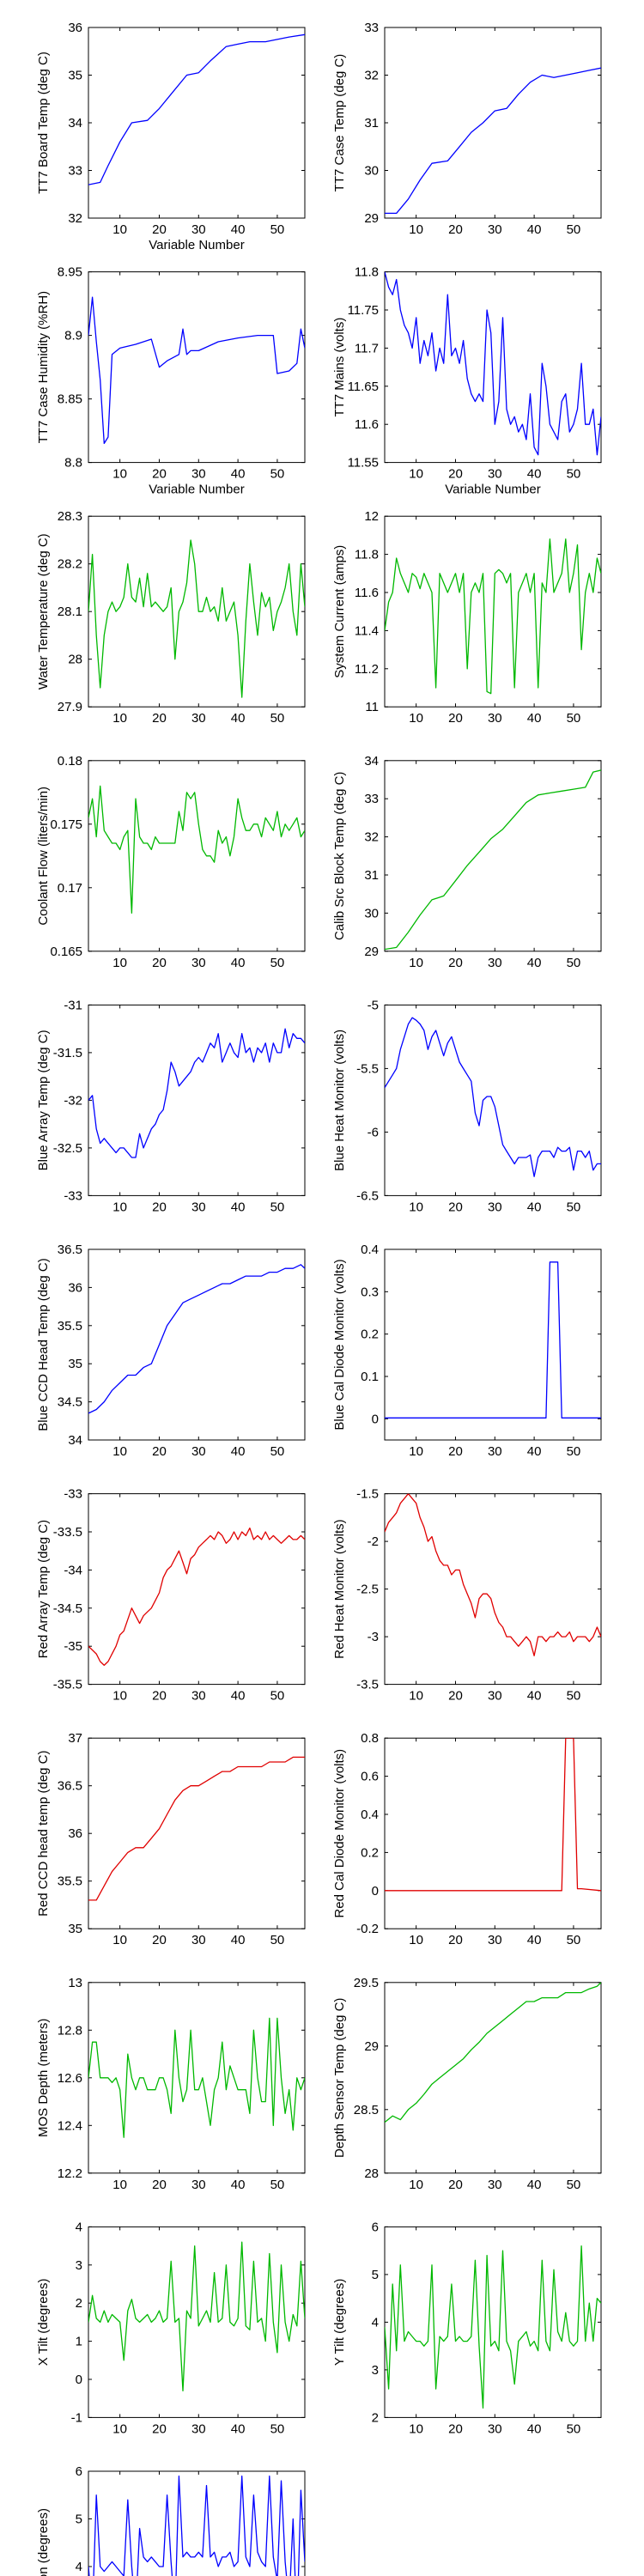 This screenshot has width=644, height=2576. Describe the element at coordinates (70, 1250) in the screenshot. I see `y-tick-label: 36.5` at that location.